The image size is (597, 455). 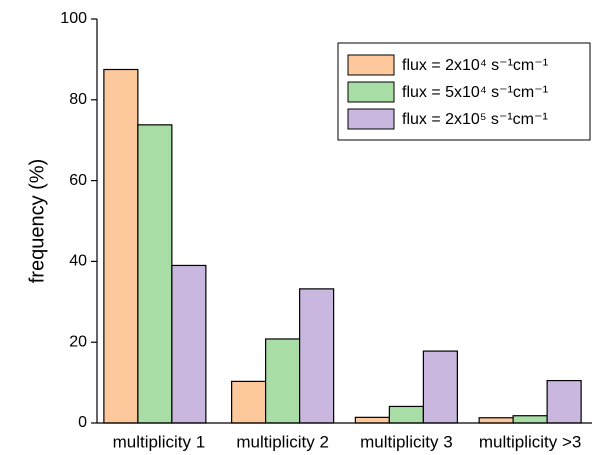 What do you see at coordinates (475, 92) in the screenshot?
I see `legend-label: flux = 5x10⁴ s⁻¹cm⁻¹` at bounding box center [475, 92].